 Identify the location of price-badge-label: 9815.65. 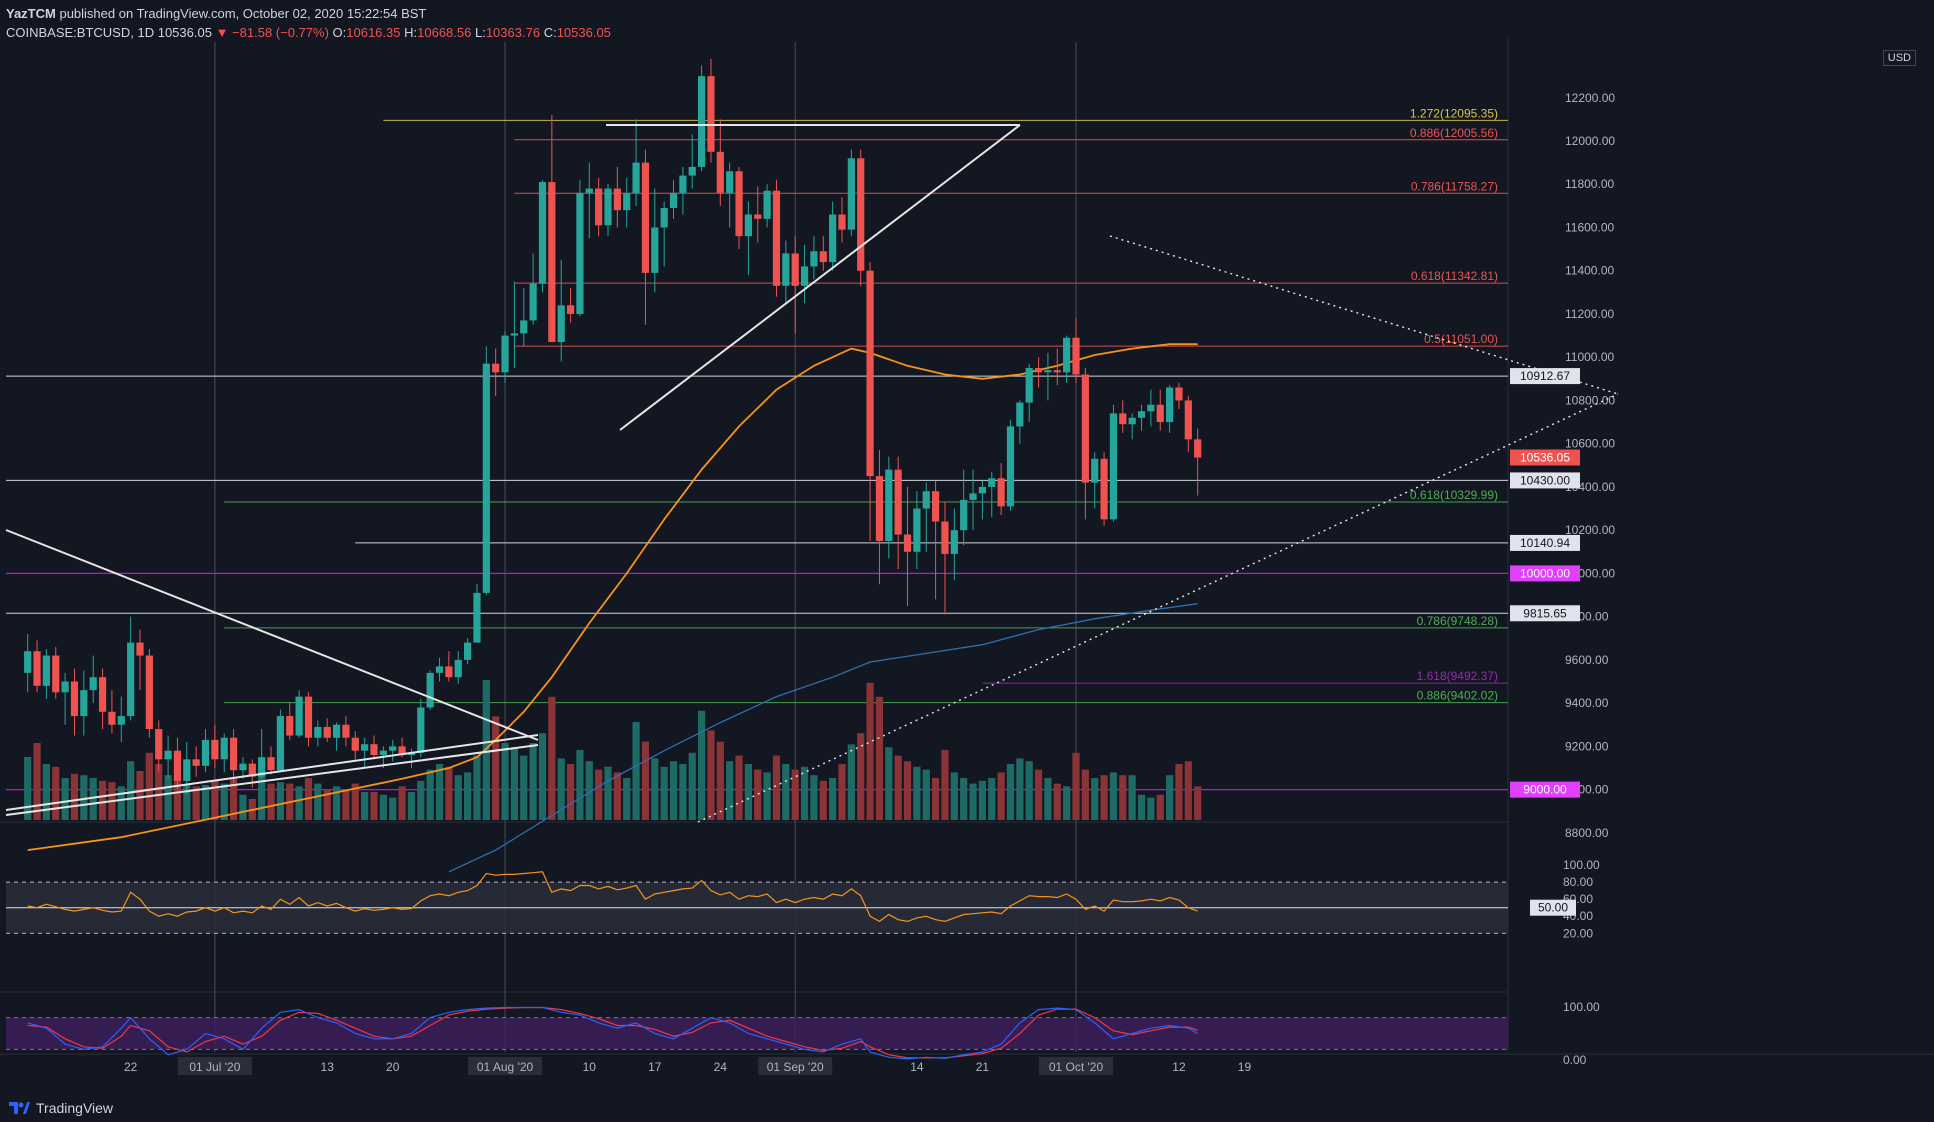
(1545, 613).